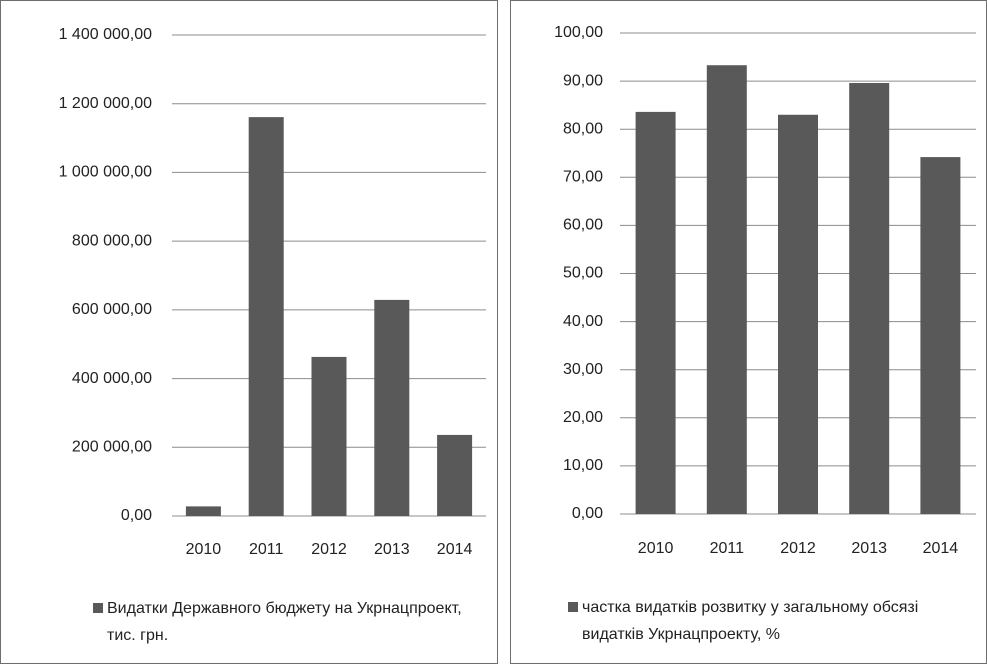 This screenshot has height=666, width=987. What do you see at coordinates (583, 80) in the screenshot?
I see `y-tick-label: 90,00` at bounding box center [583, 80].